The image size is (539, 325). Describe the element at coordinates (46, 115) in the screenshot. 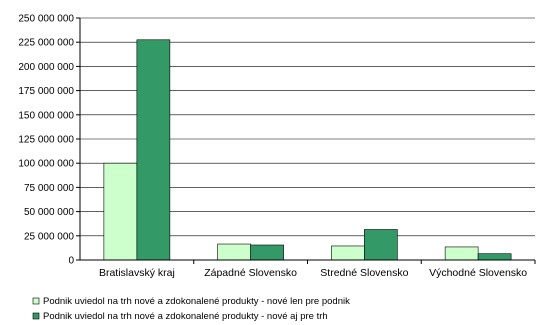

I see `y-tick-label: 150 000 000` at that location.